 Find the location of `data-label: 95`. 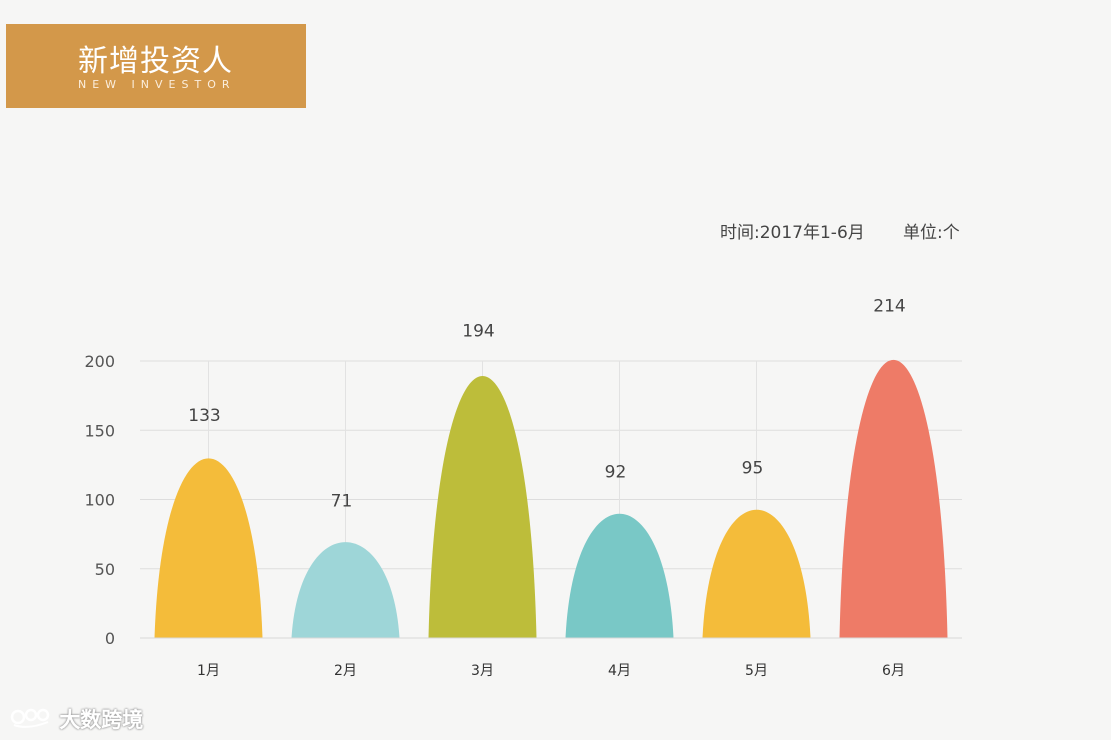

data-label: 95 is located at coordinates (753, 468).